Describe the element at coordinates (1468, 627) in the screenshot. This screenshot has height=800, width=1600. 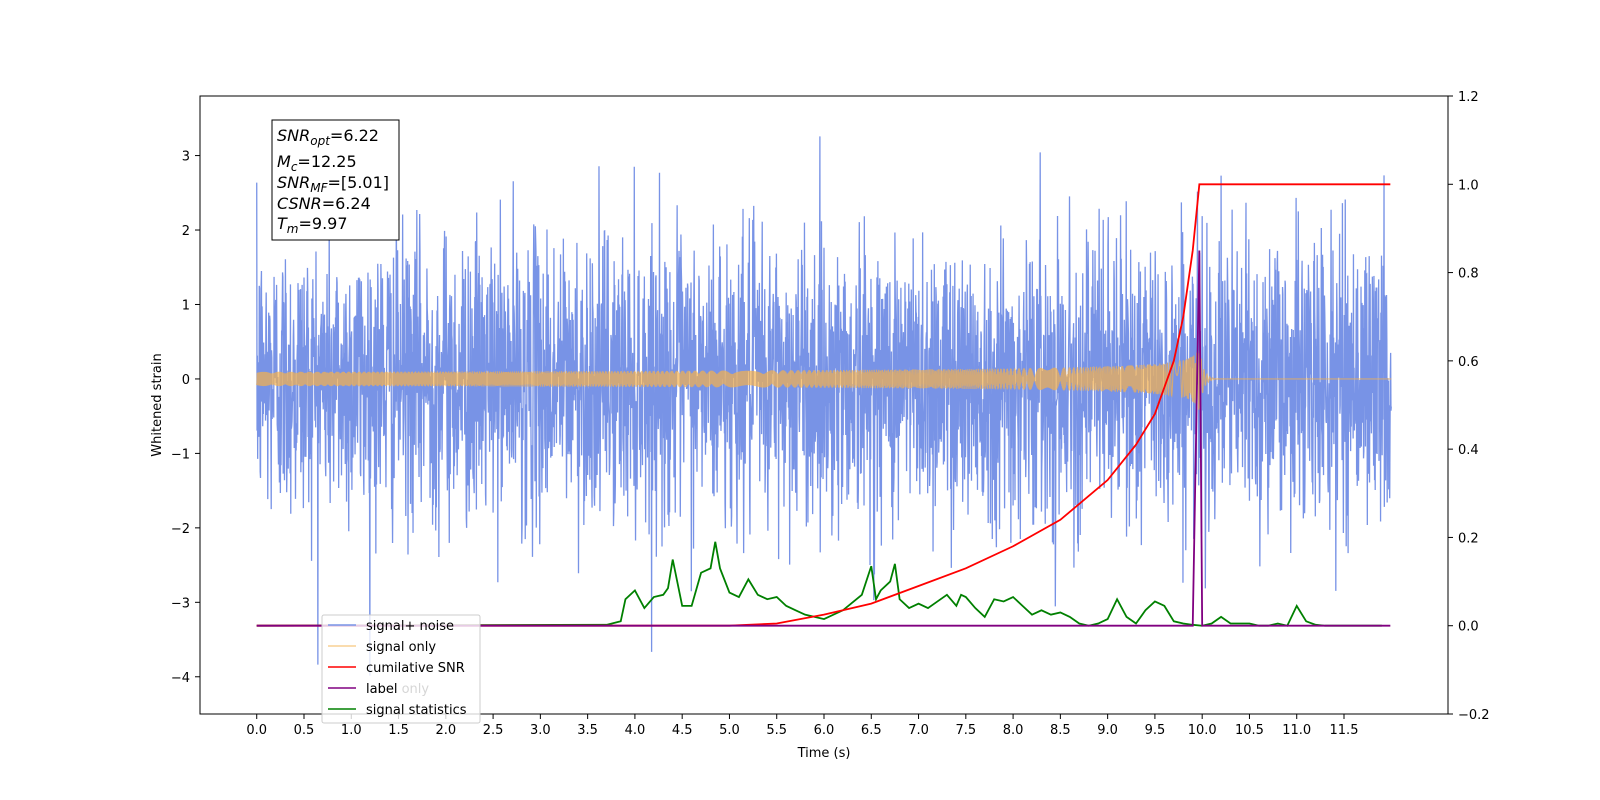
I see `y-tick-label-right: 0.0` at that location.